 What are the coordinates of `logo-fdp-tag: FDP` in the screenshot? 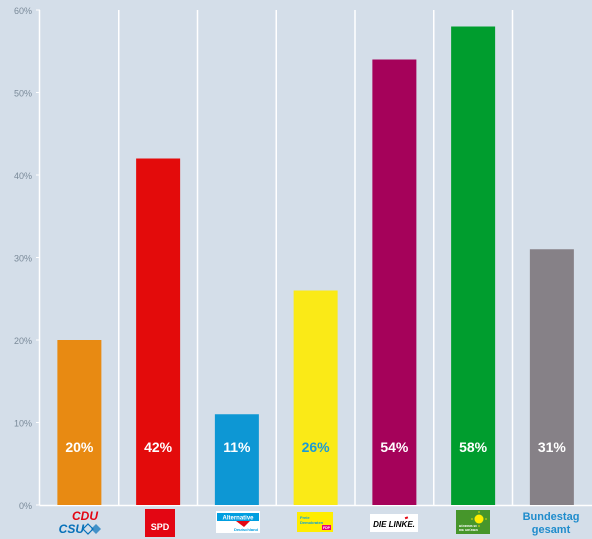 It's located at (327, 528).